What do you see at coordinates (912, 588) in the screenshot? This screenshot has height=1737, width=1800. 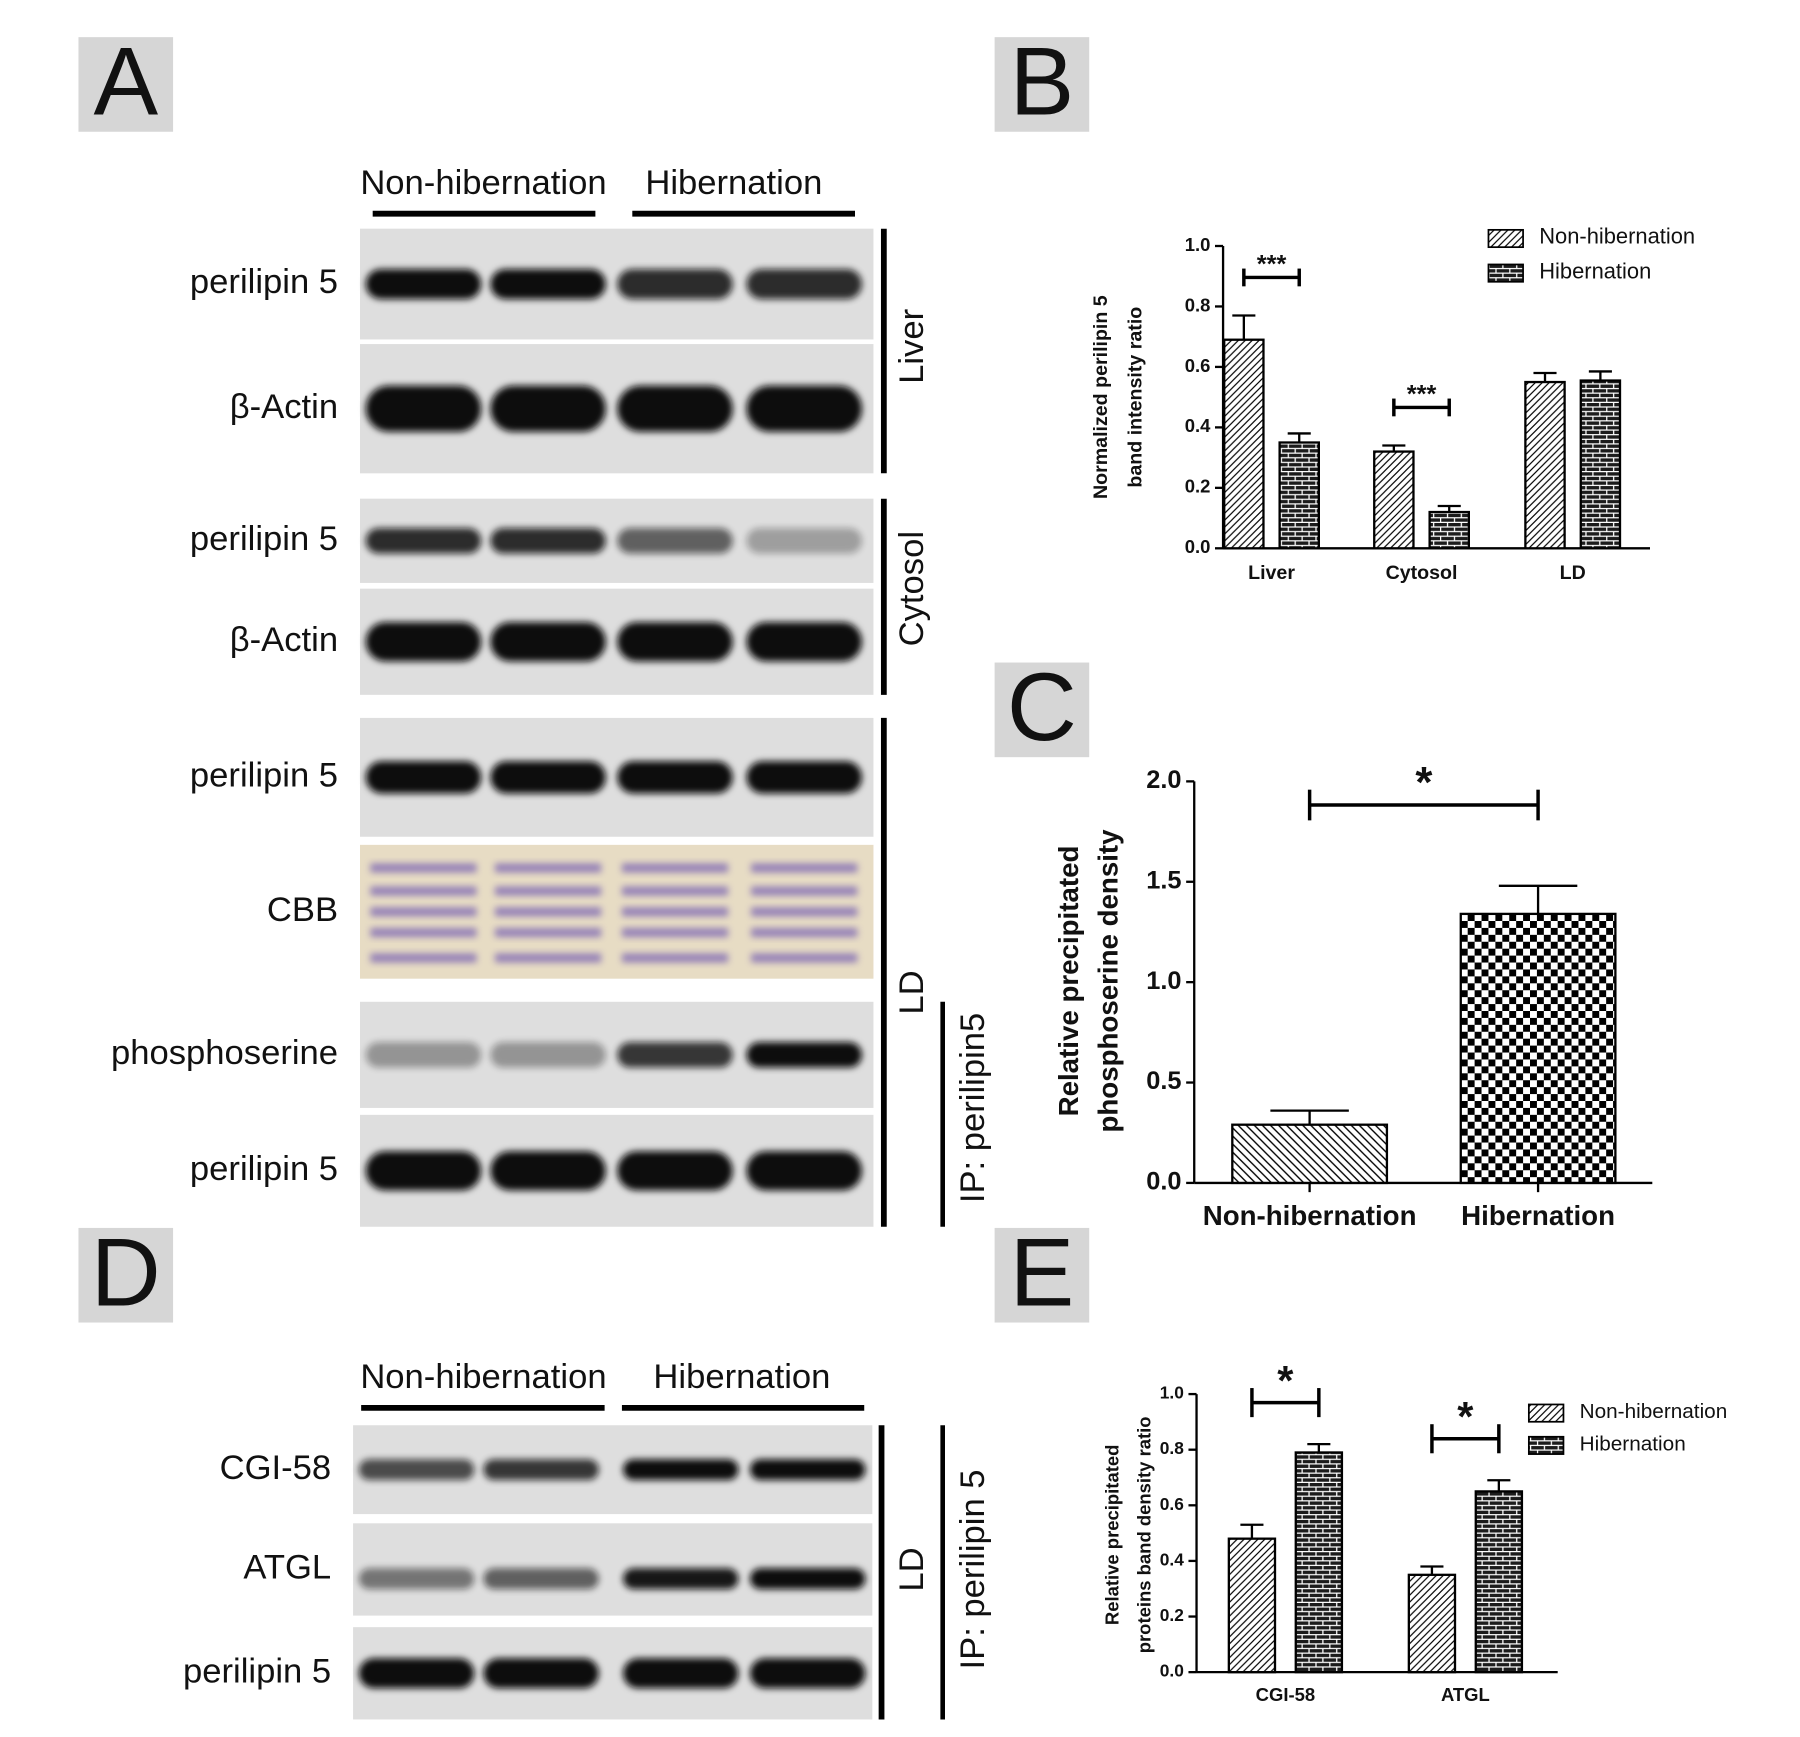 I see `fraction-label: Cytosol` at bounding box center [912, 588].